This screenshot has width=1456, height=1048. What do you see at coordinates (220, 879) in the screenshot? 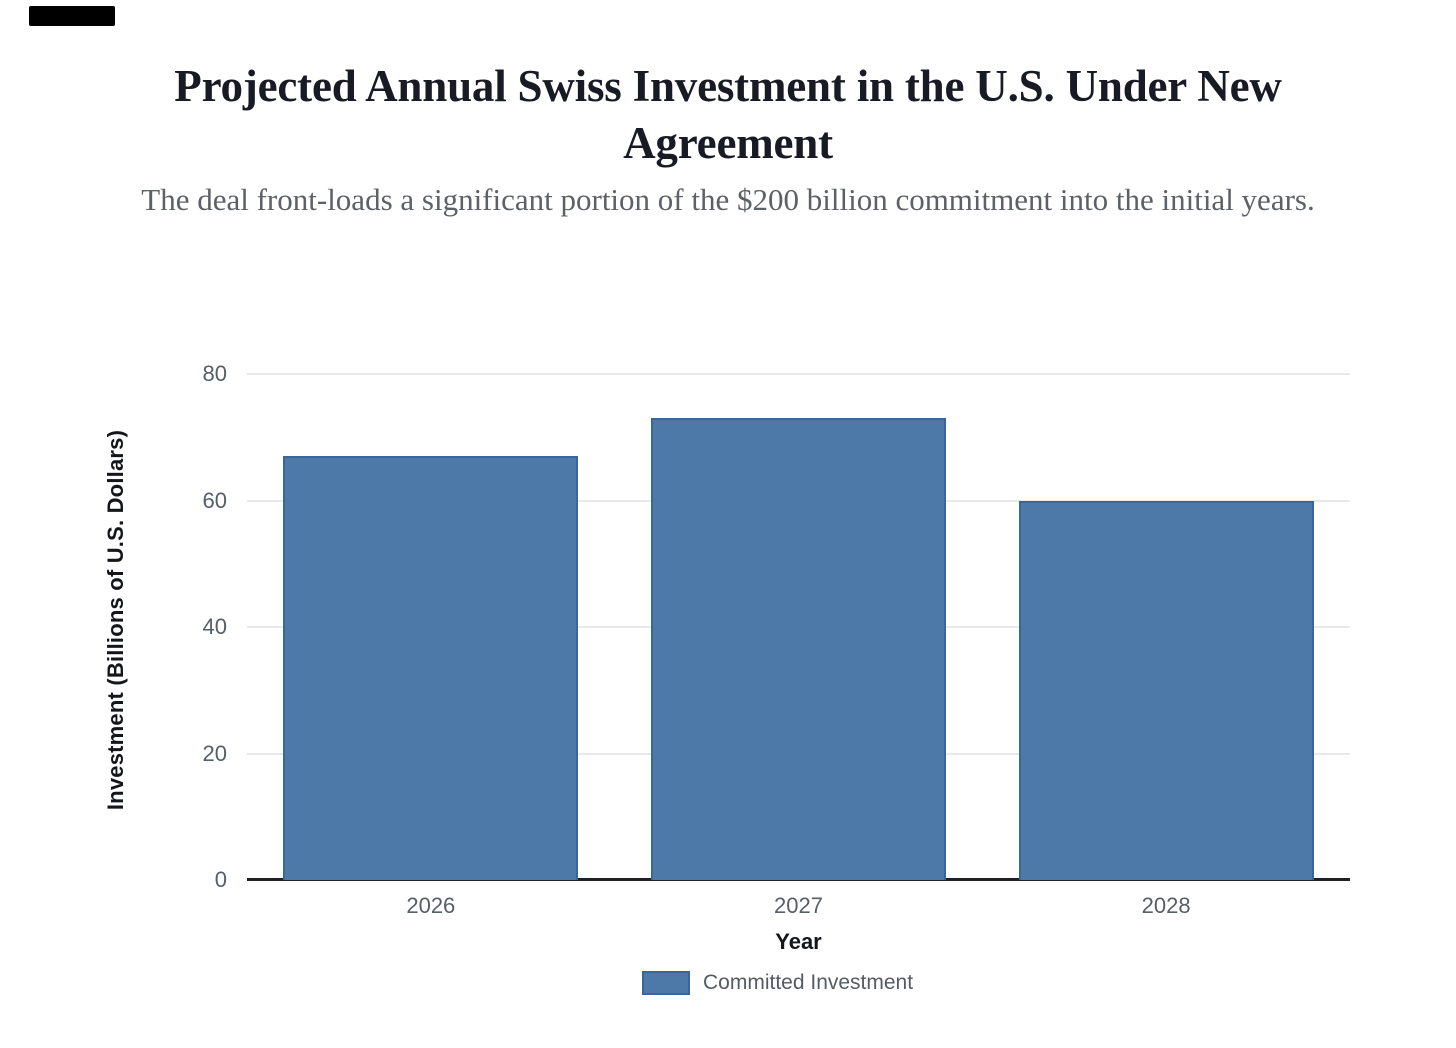
I see `y-tick-label-0: 0` at bounding box center [220, 879].